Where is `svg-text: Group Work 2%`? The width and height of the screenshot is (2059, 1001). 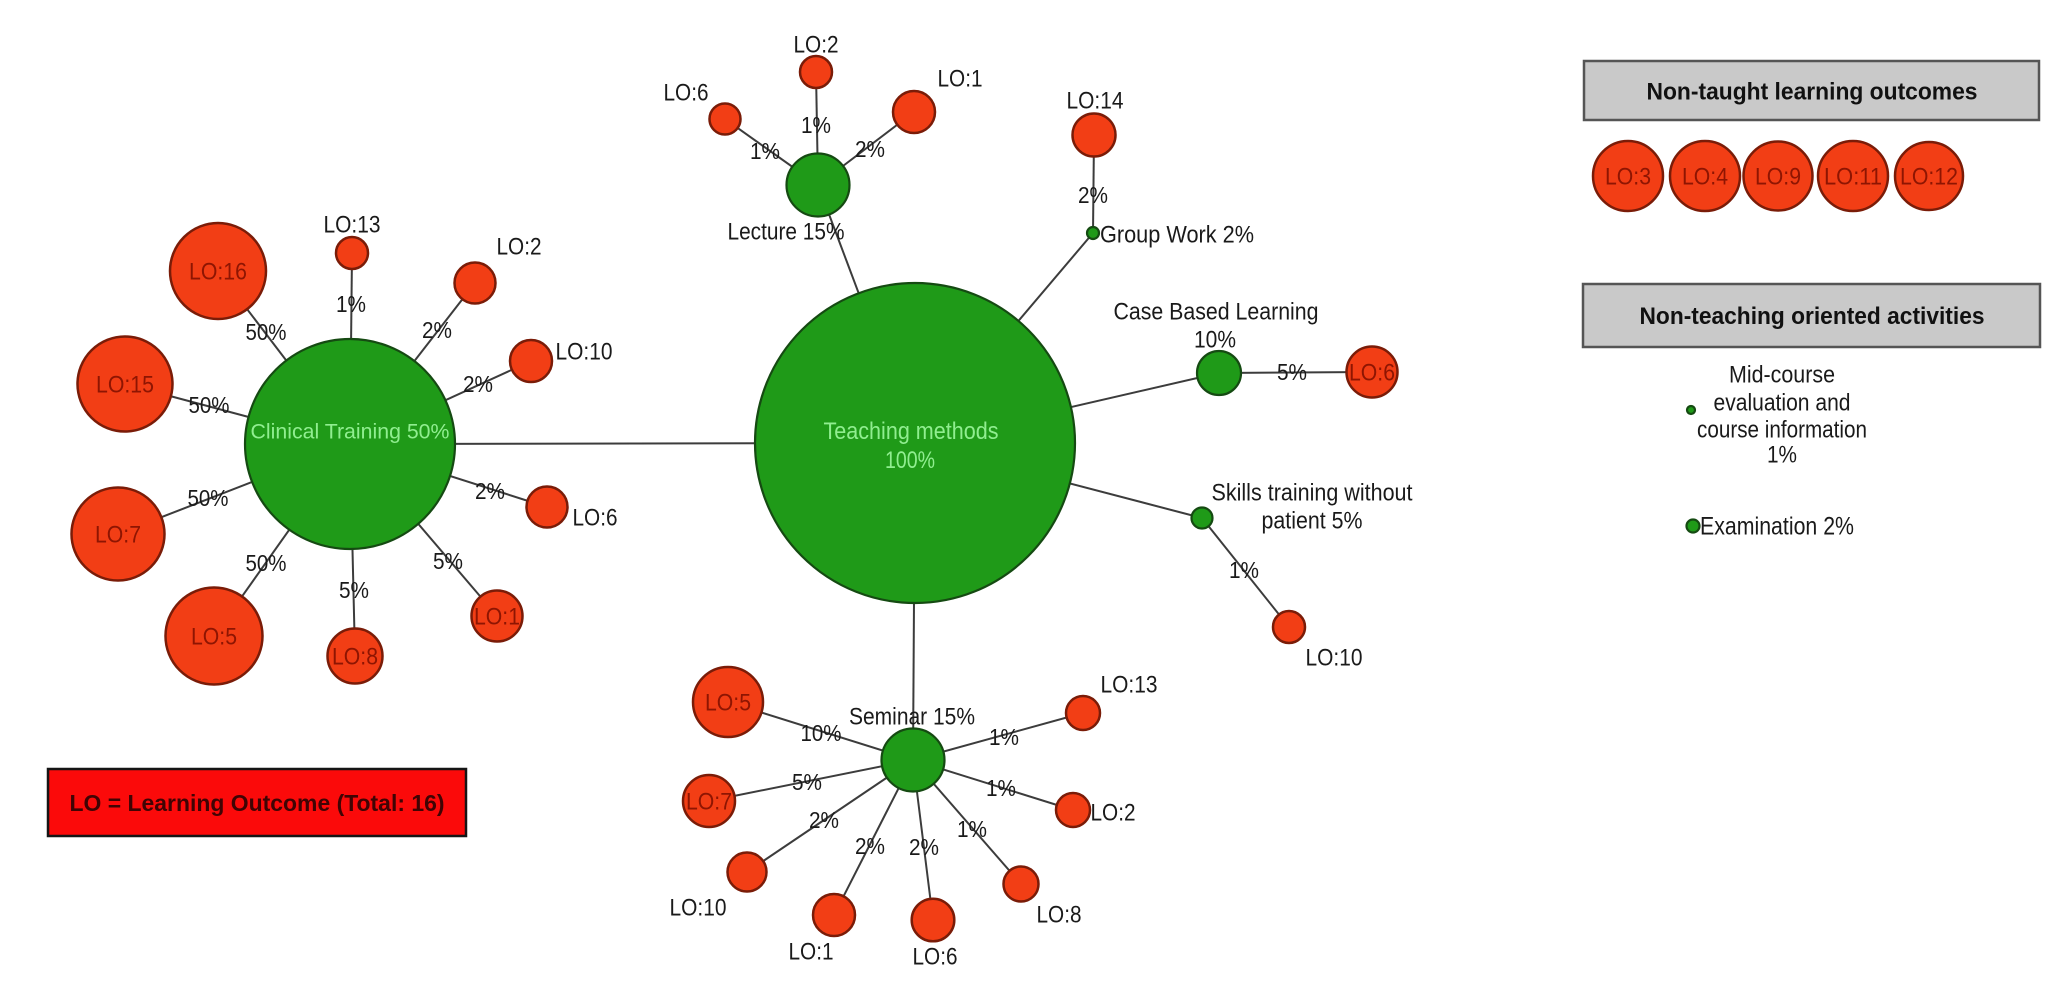 svg-text: Group Work 2% is located at coordinates (1177, 235).